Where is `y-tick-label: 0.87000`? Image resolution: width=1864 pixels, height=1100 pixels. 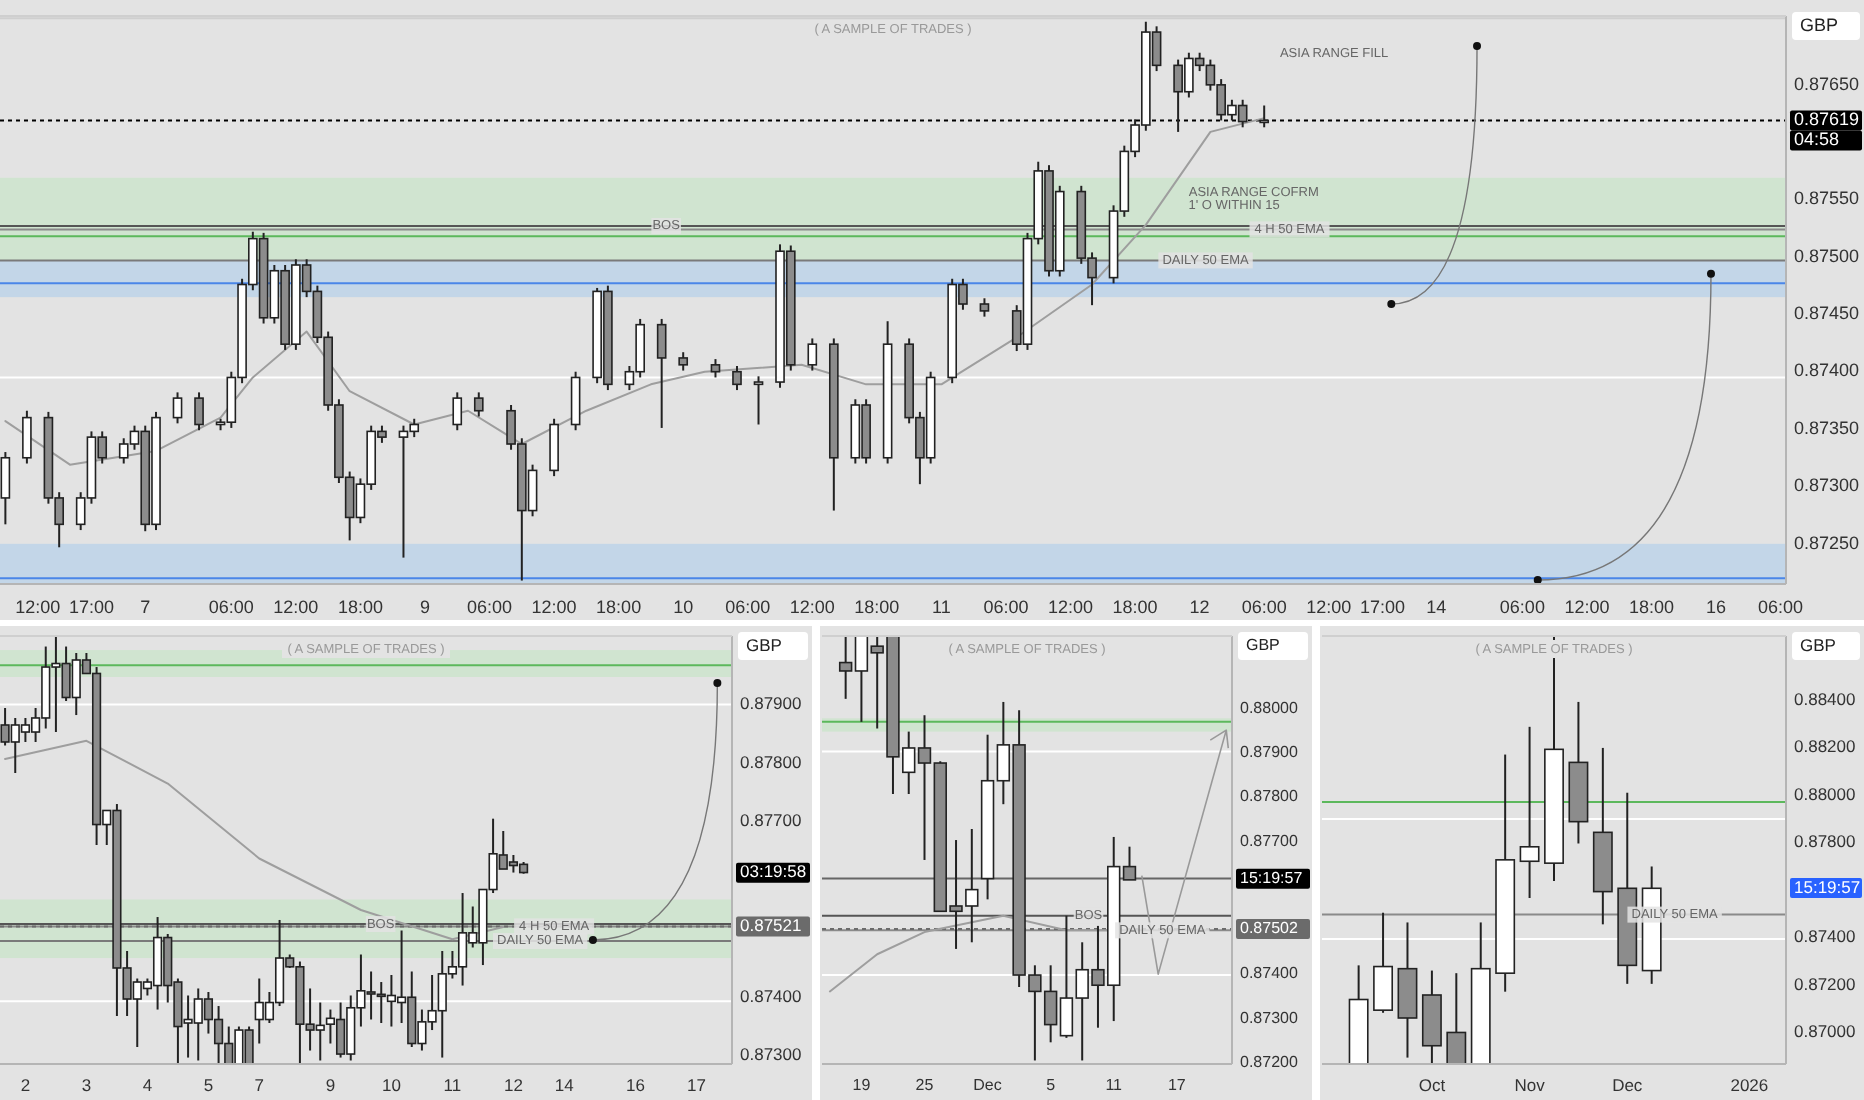 y-tick-label: 0.87000 is located at coordinates (1825, 1030).